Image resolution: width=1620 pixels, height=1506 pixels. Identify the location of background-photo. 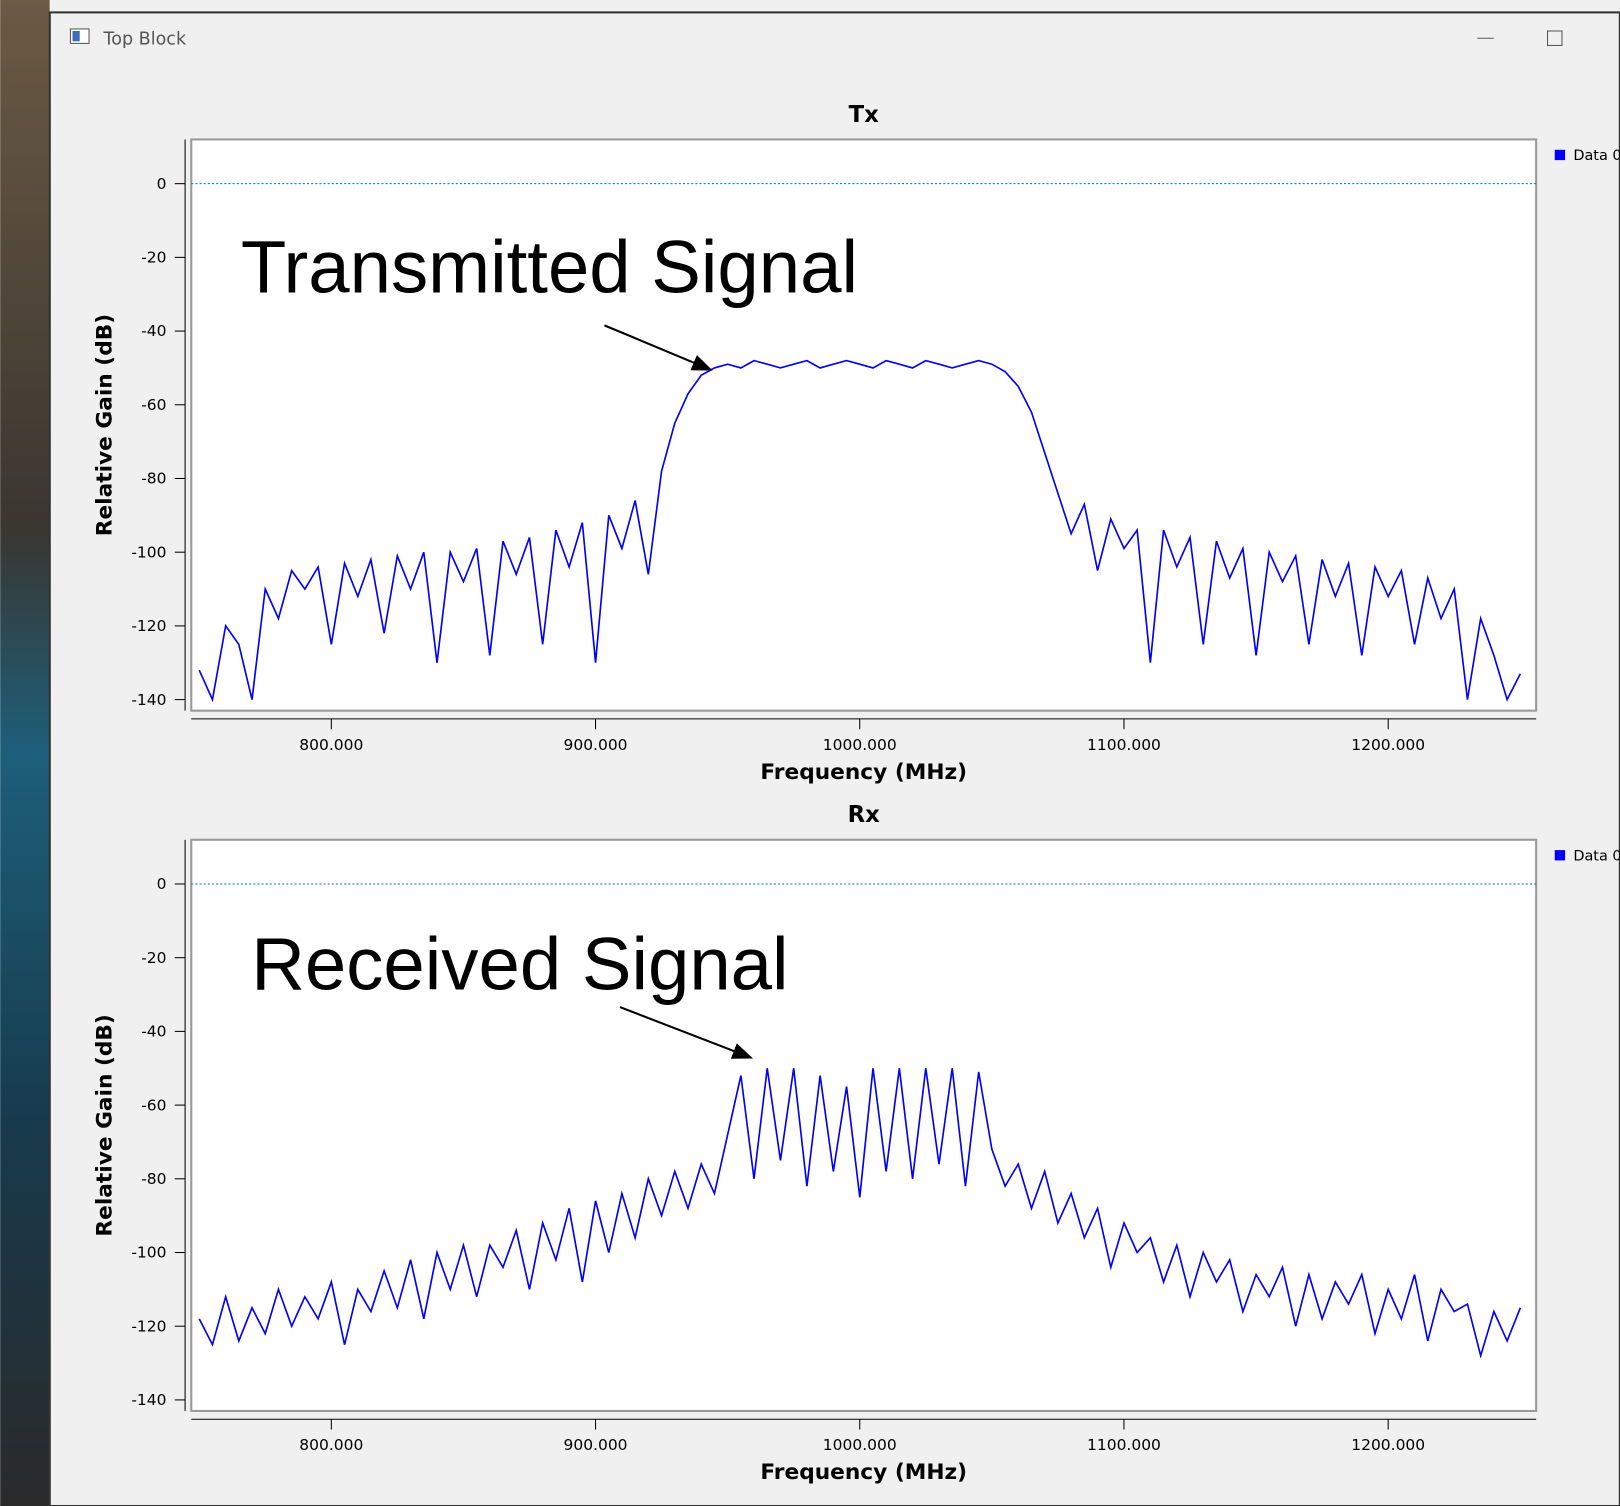
(25, 753).